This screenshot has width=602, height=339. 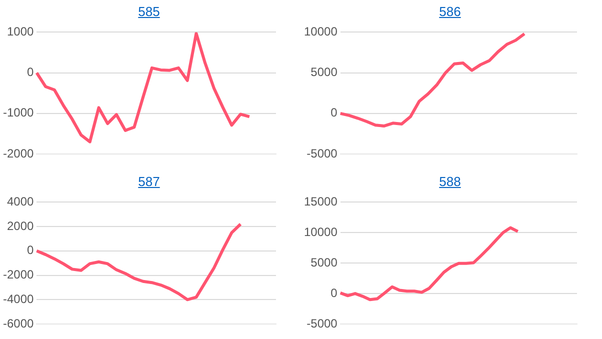 What do you see at coordinates (149, 12) in the screenshot?
I see `chart-title: 585` at bounding box center [149, 12].